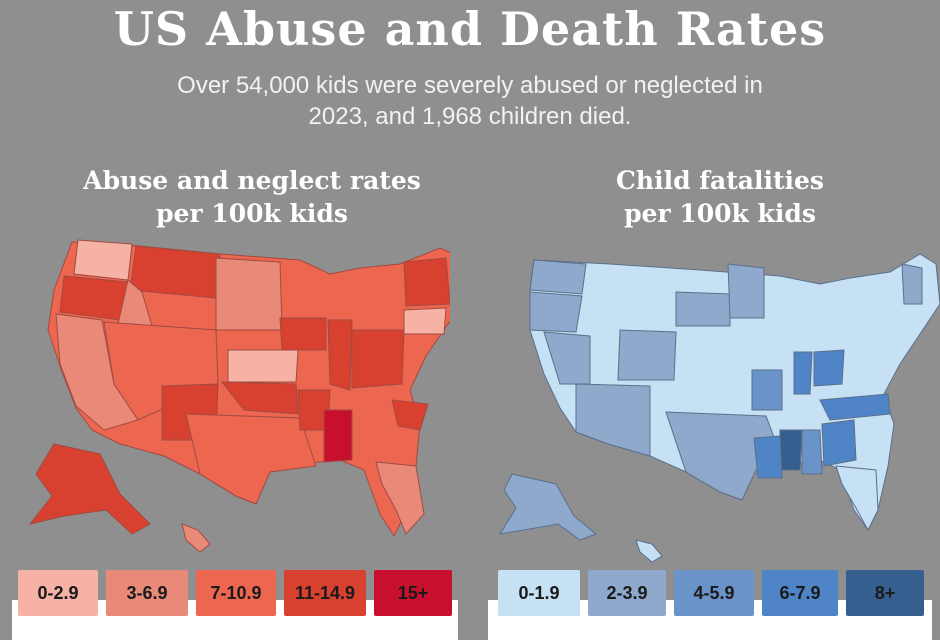 This screenshot has width=940, height=640. What do you see at coordinates (252, 197) in the screenshot?
I see `abuse-map-title: Abuse and neglect rates per 100k kids` at bounding box center [252, 197].